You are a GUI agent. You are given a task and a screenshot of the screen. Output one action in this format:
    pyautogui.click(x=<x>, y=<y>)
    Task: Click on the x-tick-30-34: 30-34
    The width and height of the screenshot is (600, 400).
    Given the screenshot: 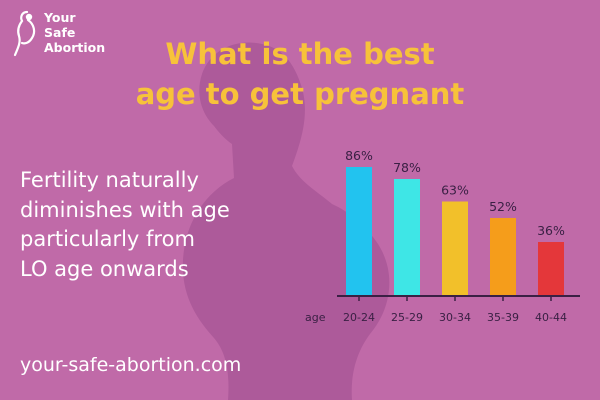 What is the action you would take?
    pyautogui.click(x=455, y=317)
    